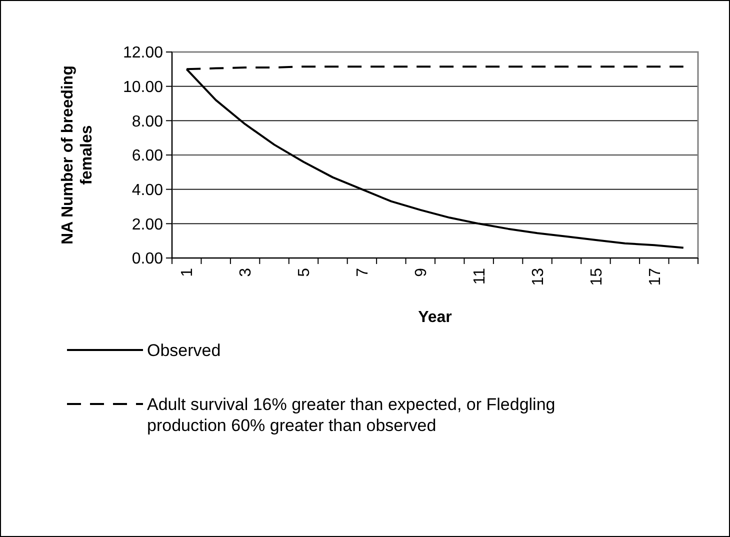 Image resolution: width=730 pixels, height=537 pixels. Describe the element at coordinates (246, 272) in the screenshot. I see `x-tick-label: 3` at that location.